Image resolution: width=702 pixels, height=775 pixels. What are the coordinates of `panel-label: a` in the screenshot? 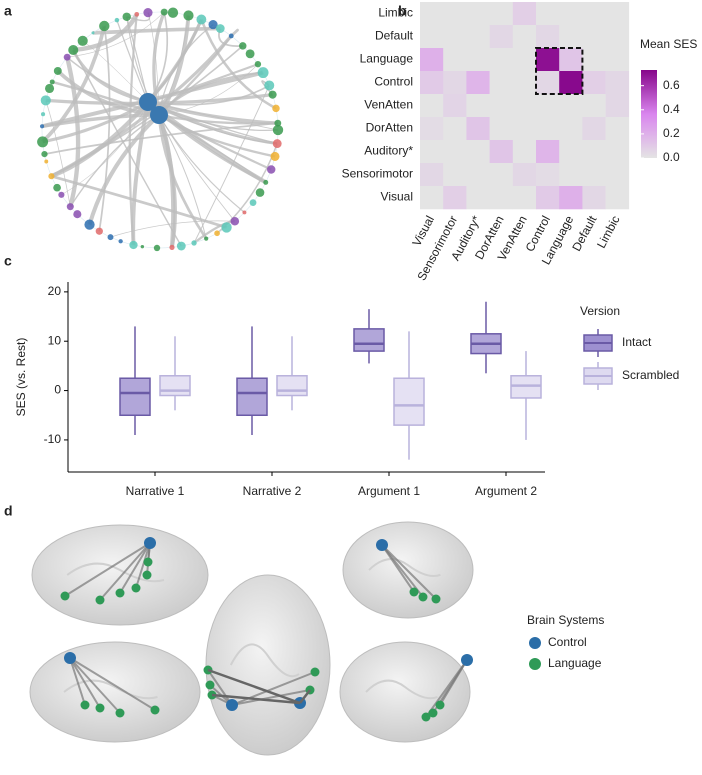 It's located at (8, 11).